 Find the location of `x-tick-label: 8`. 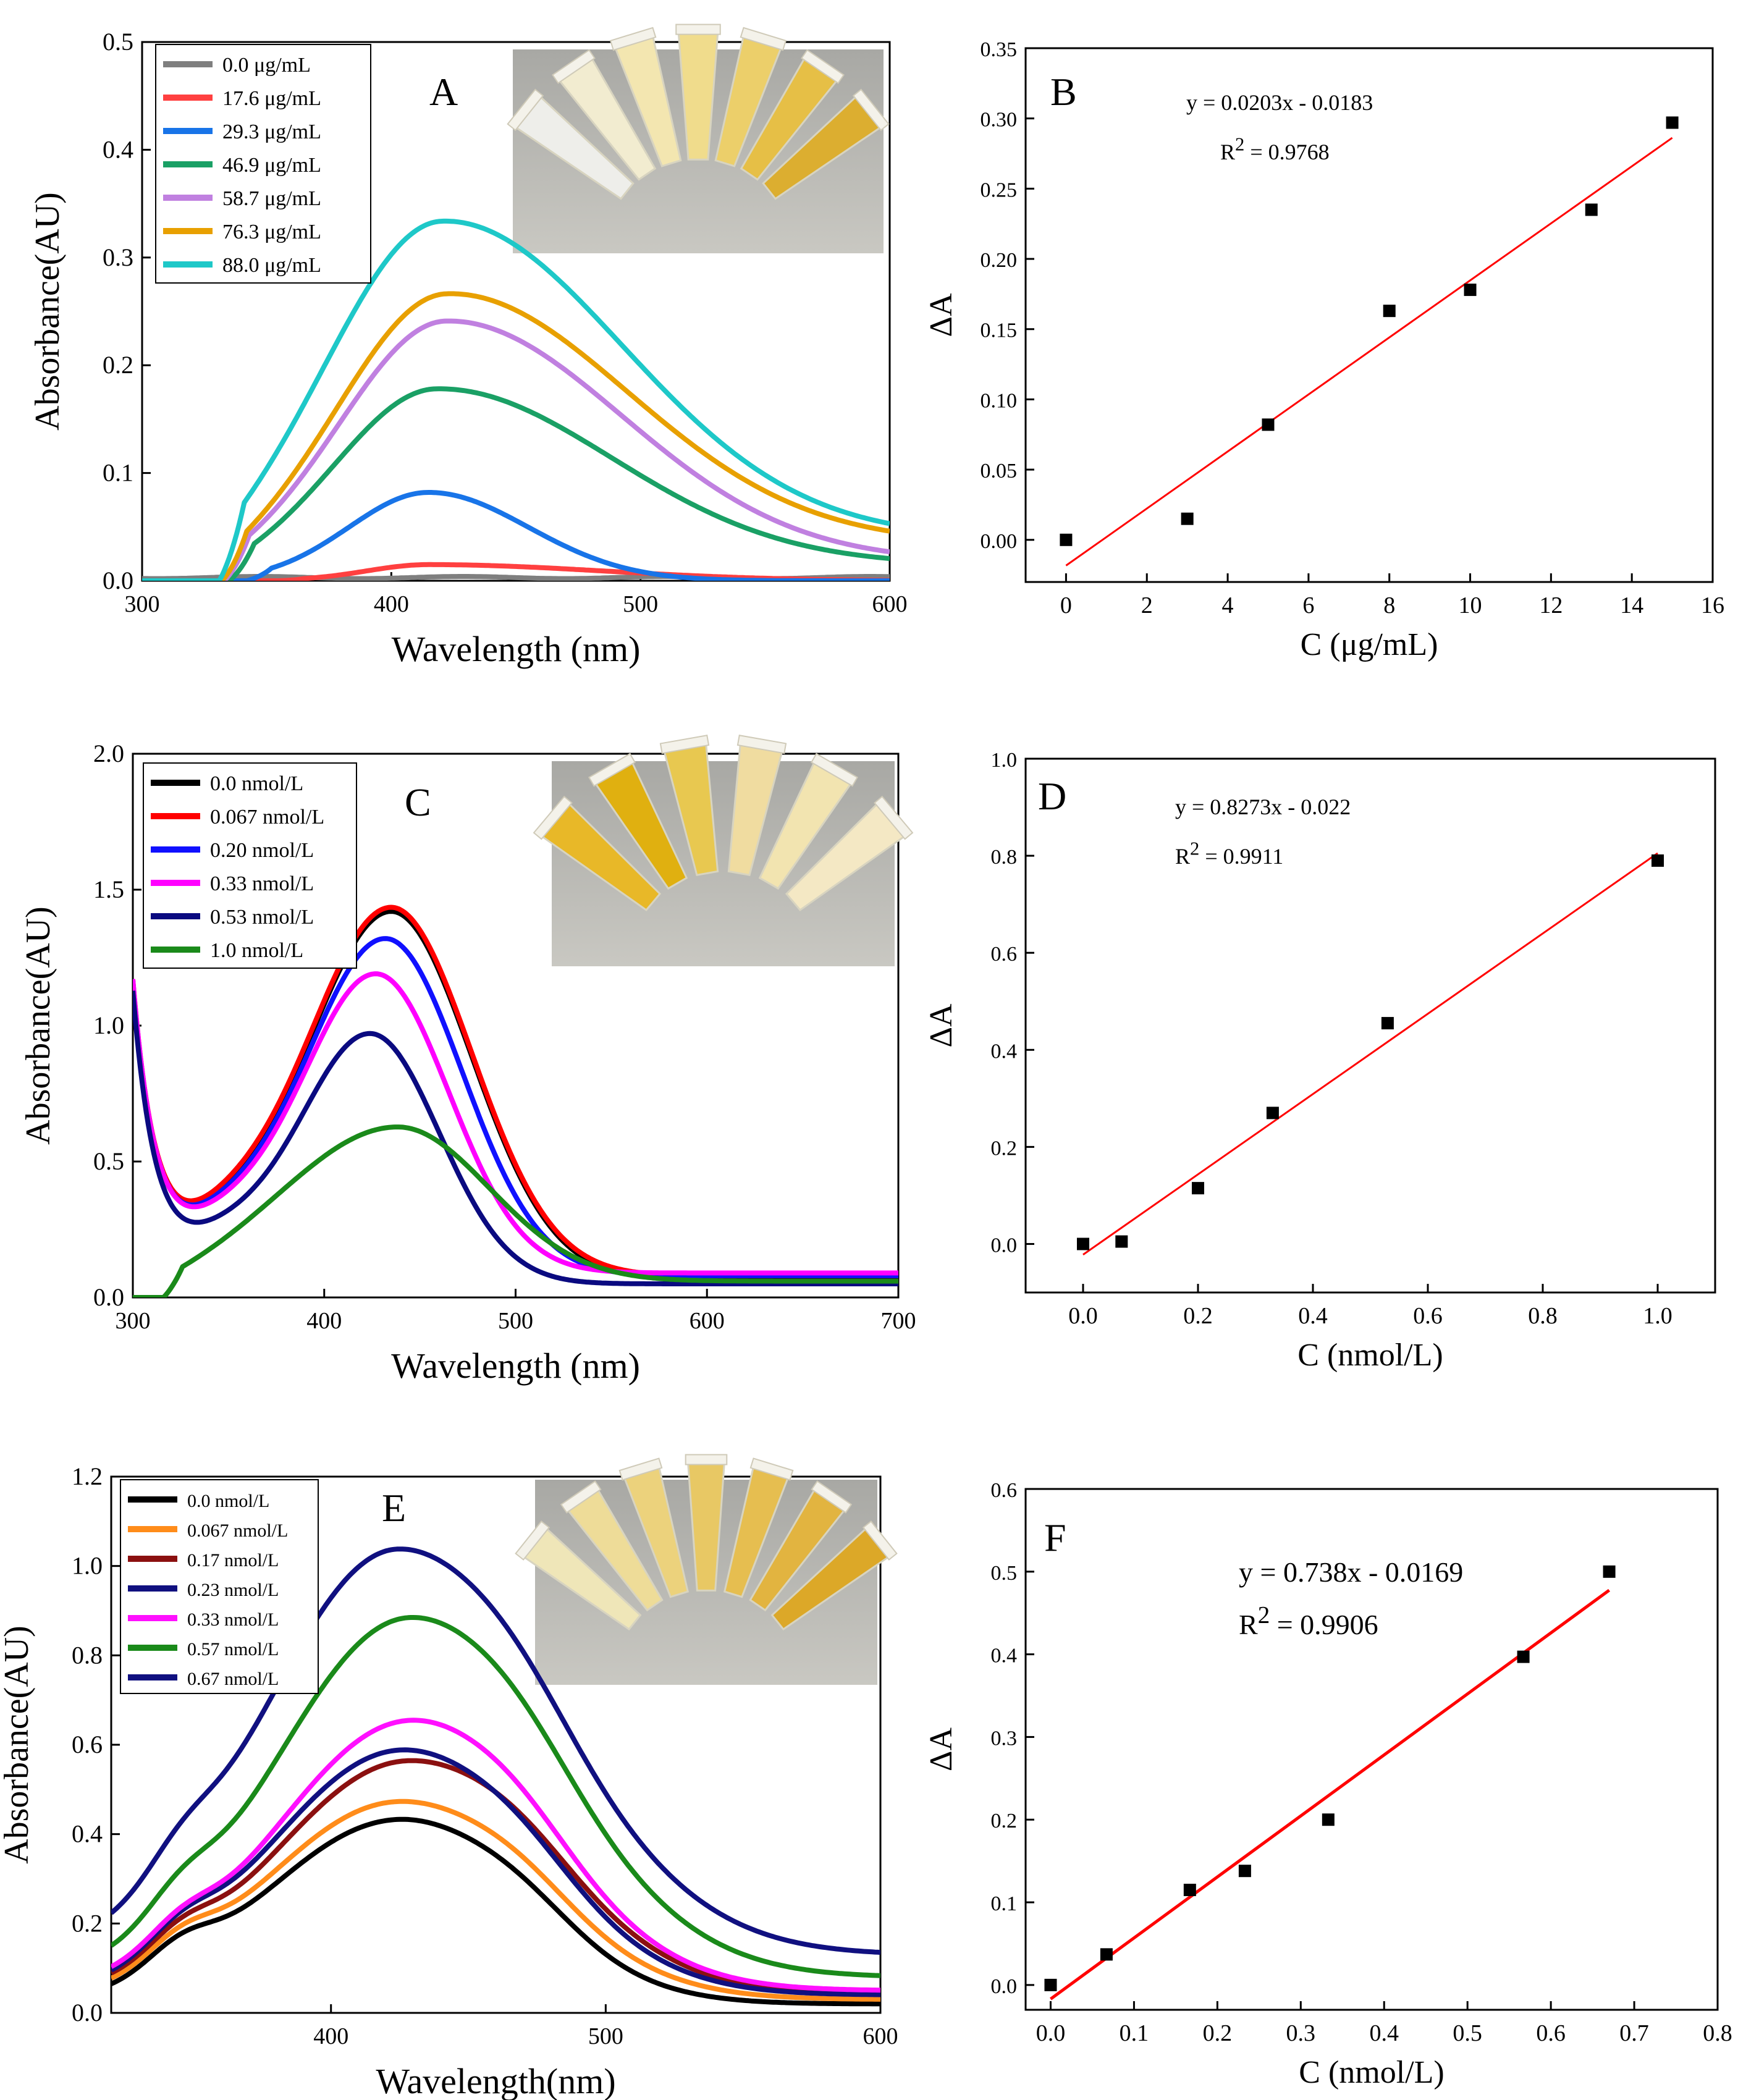

x-tick-label: 8 is located at coordinates (1389, 605).